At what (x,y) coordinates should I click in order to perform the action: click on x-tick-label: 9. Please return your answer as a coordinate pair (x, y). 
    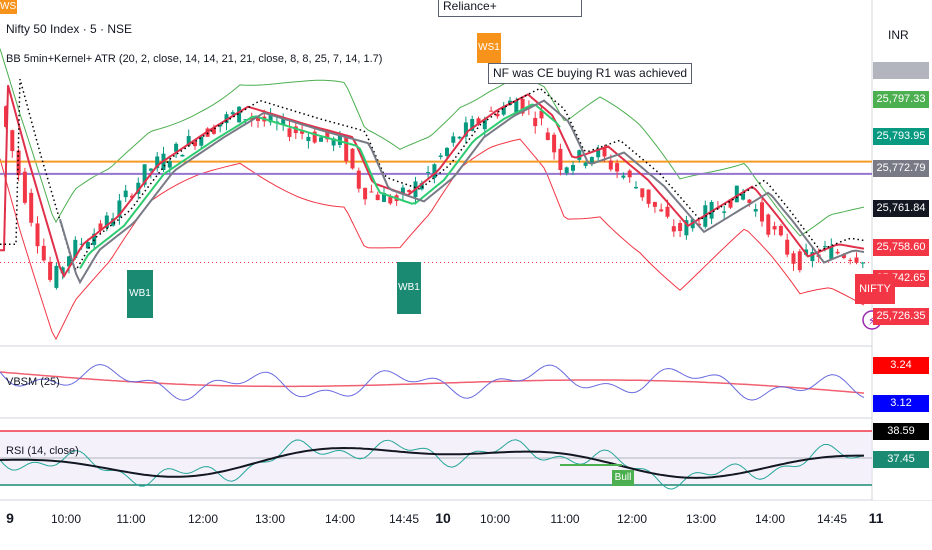
    Looking at the image, I should click on (10, 518).